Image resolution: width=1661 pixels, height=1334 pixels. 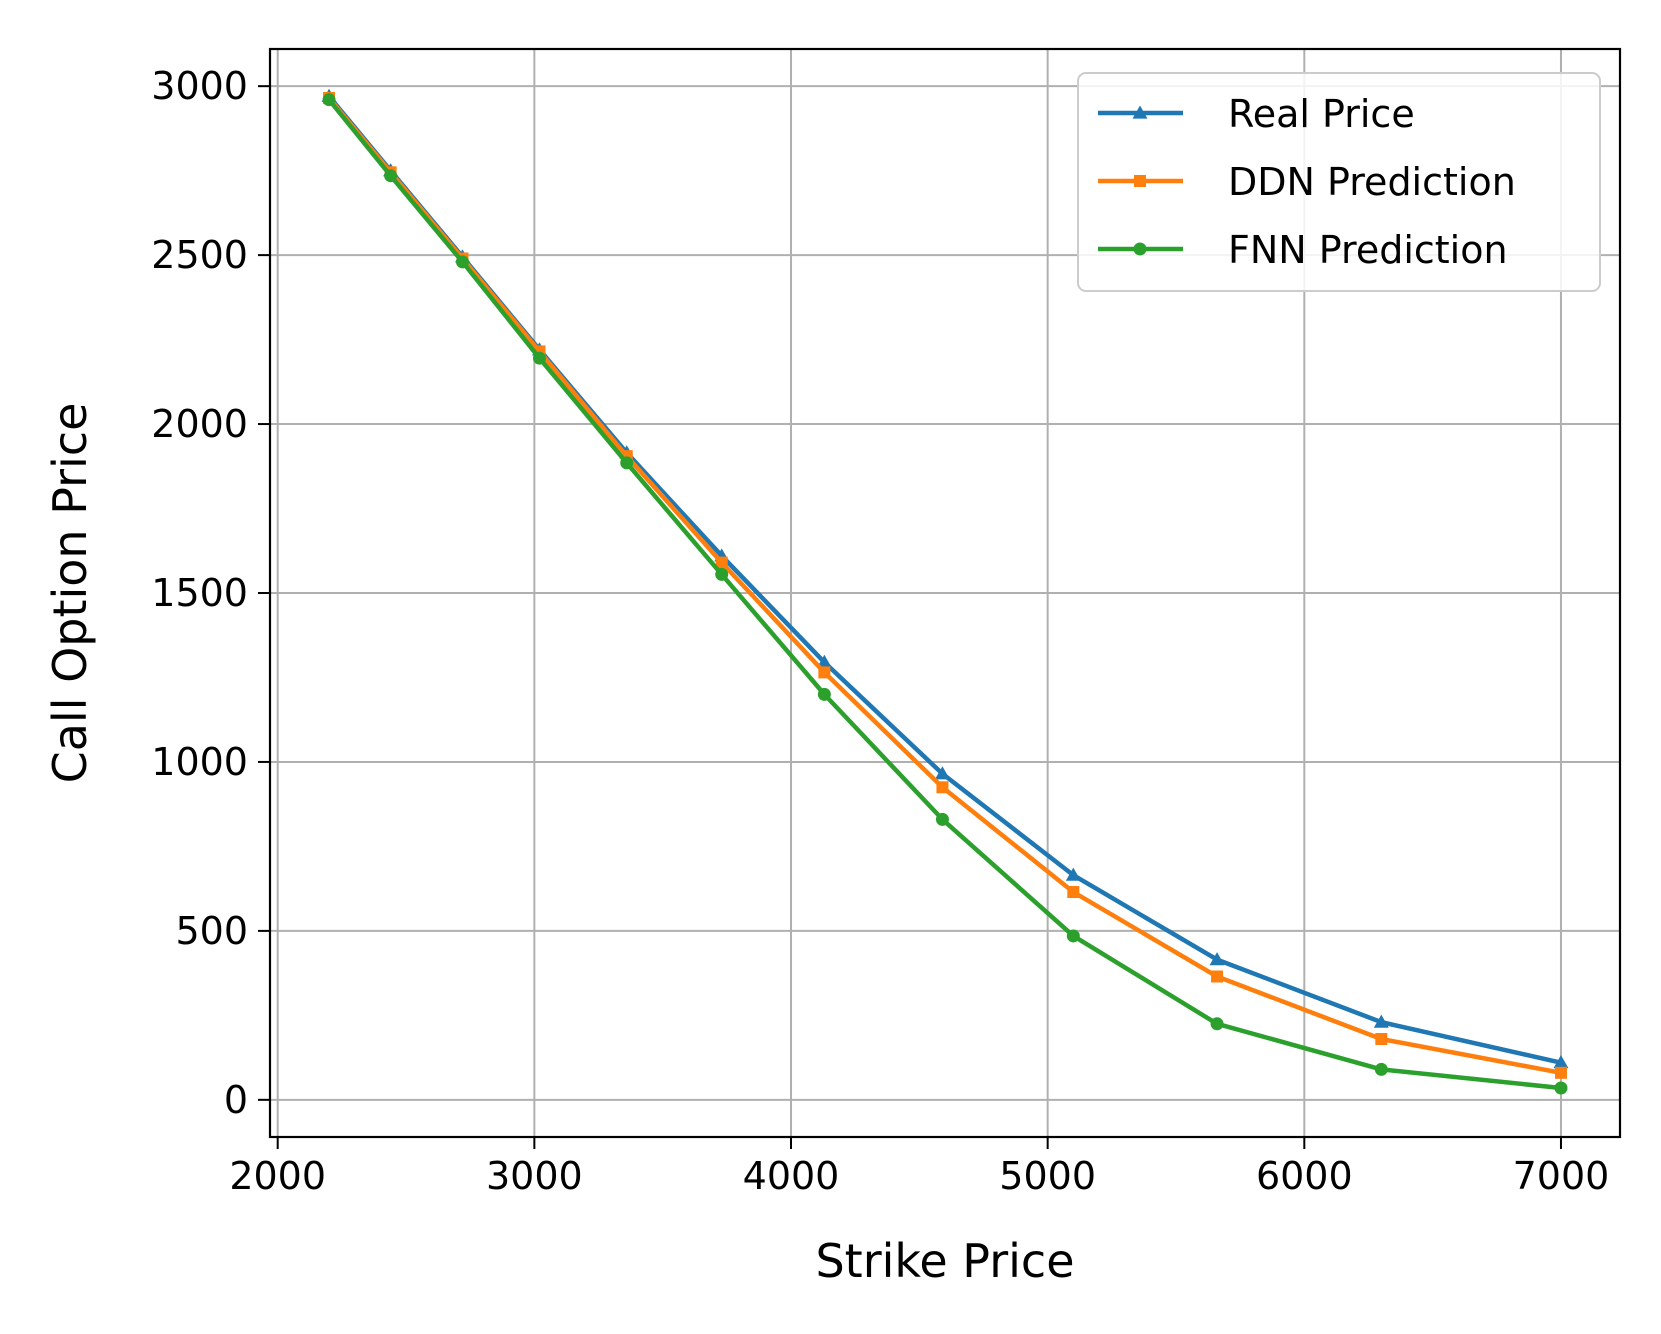 I want to click on legend-item: DDN Prediction, so click(x=1307, y=182).